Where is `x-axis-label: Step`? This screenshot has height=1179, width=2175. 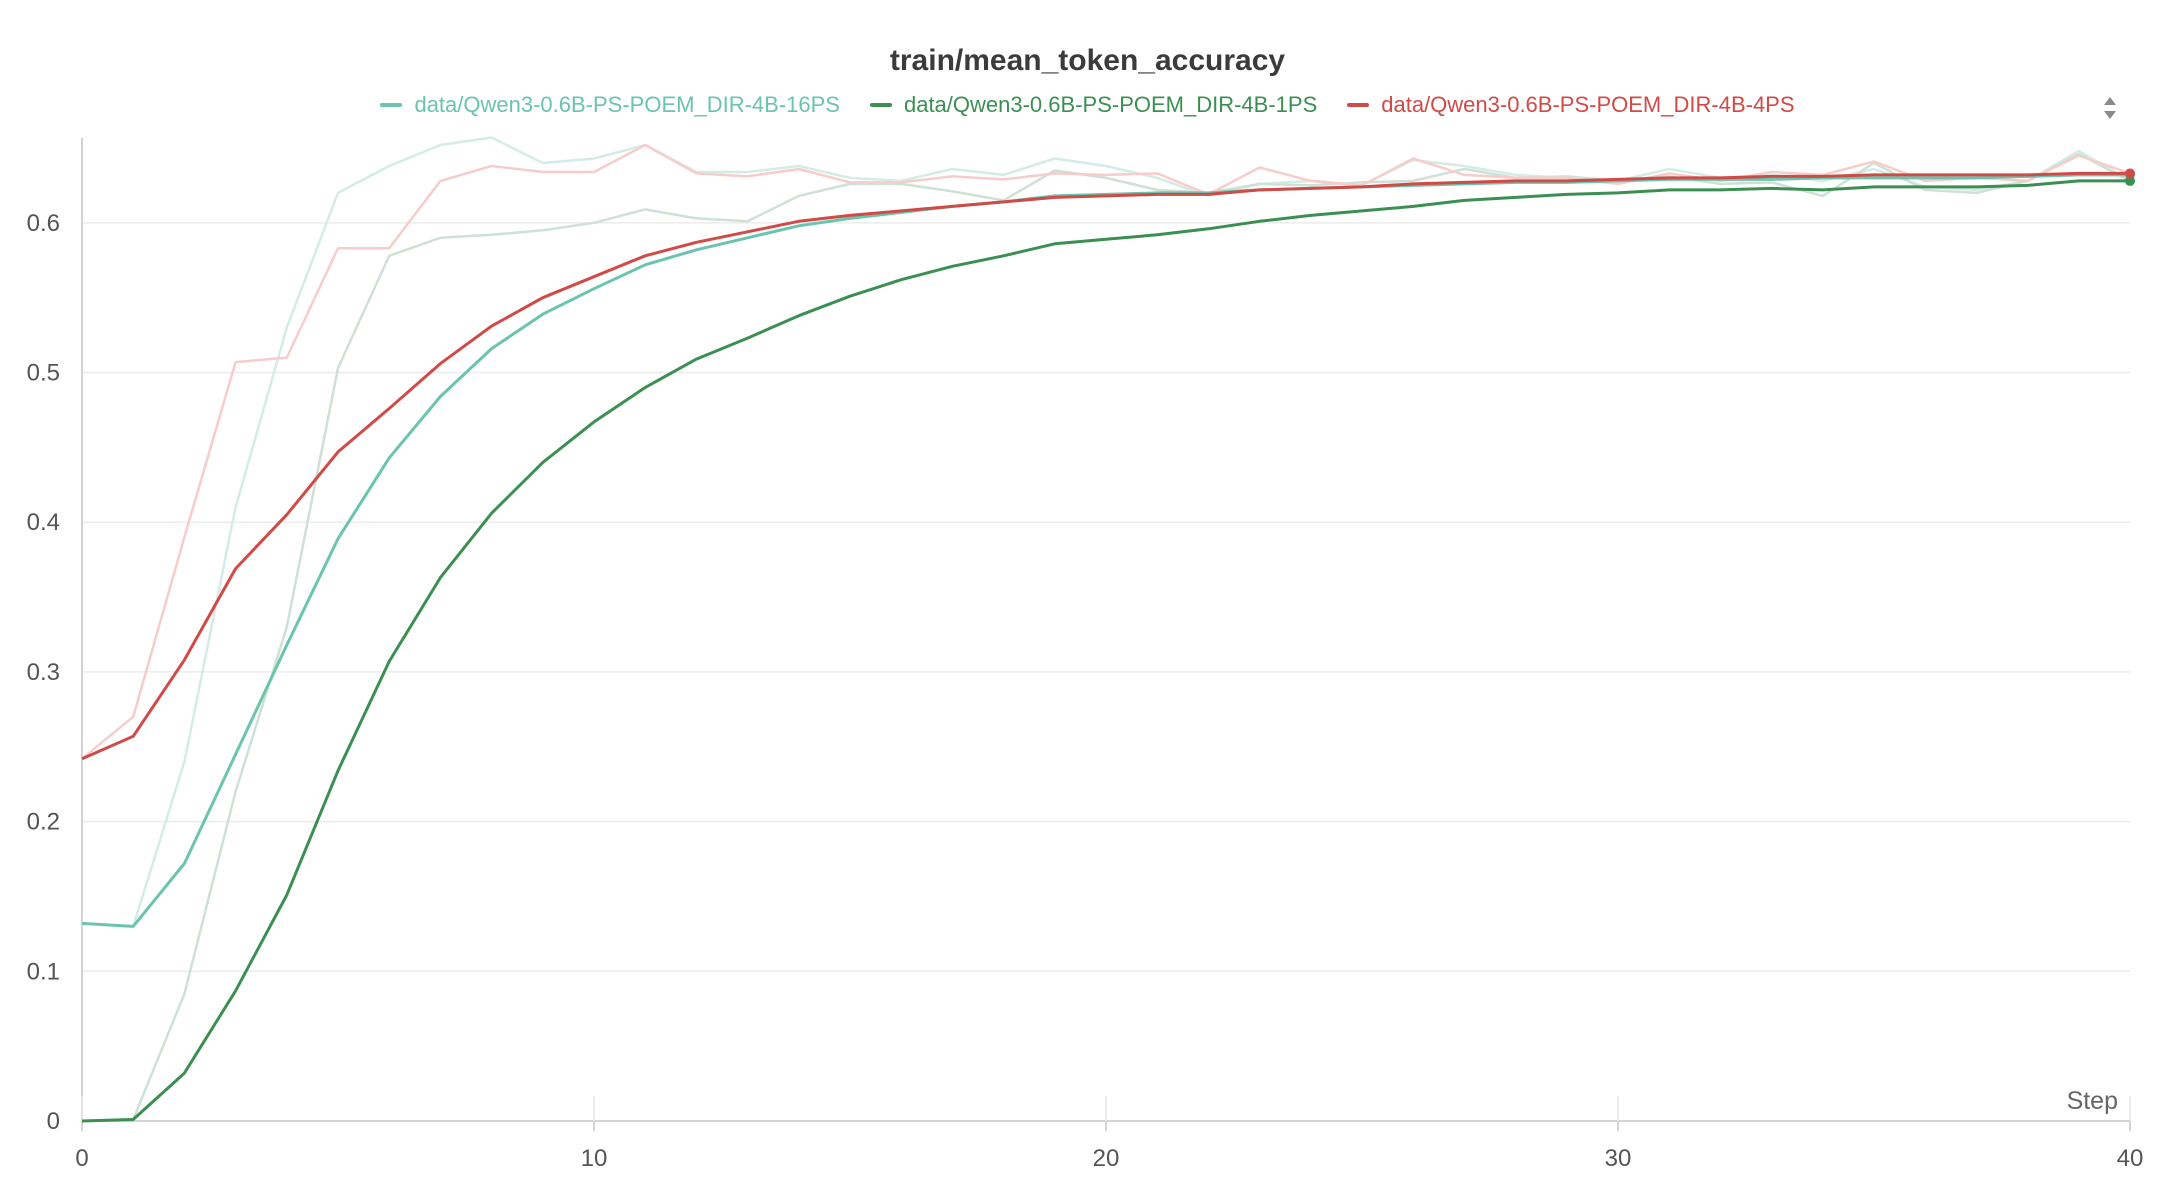 x-axis-label: Step is located at coordinates (2092, 1101).